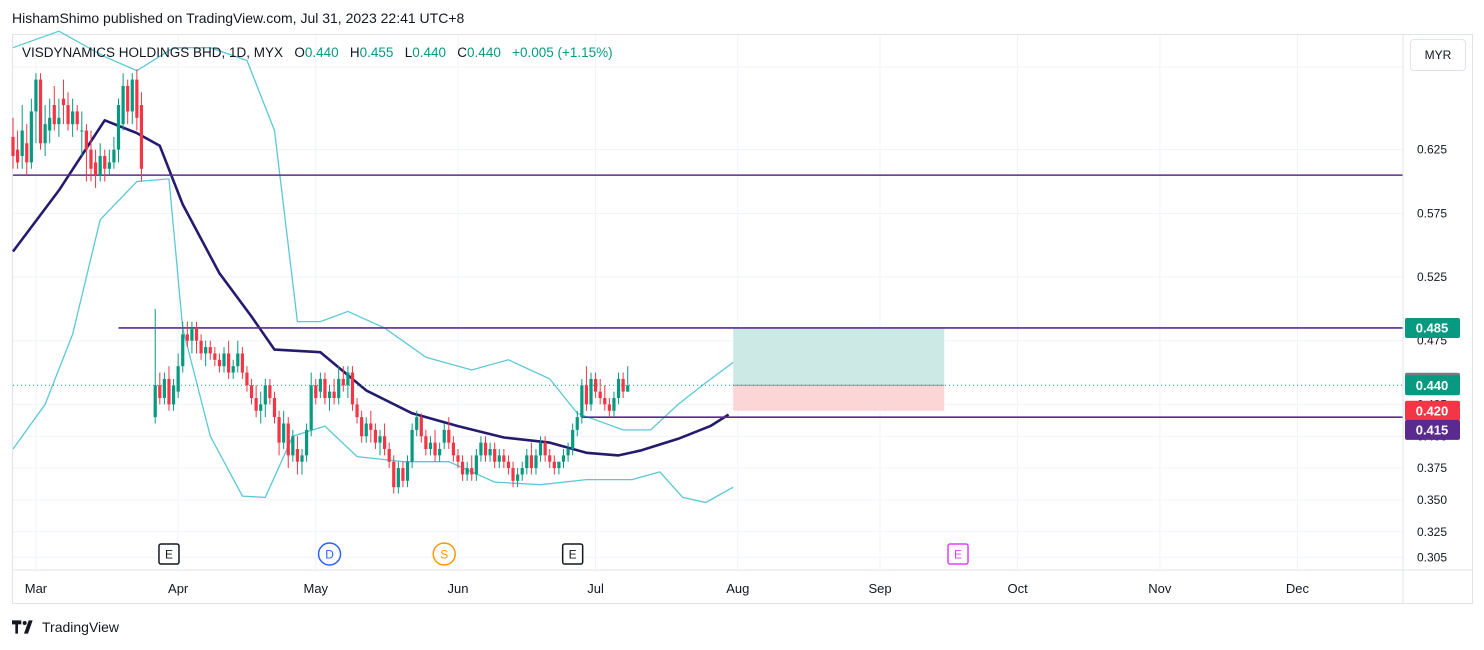 The width and height of the screenshot is (1484, 650). I want to click on price-label-bg, so click(1432, 410).